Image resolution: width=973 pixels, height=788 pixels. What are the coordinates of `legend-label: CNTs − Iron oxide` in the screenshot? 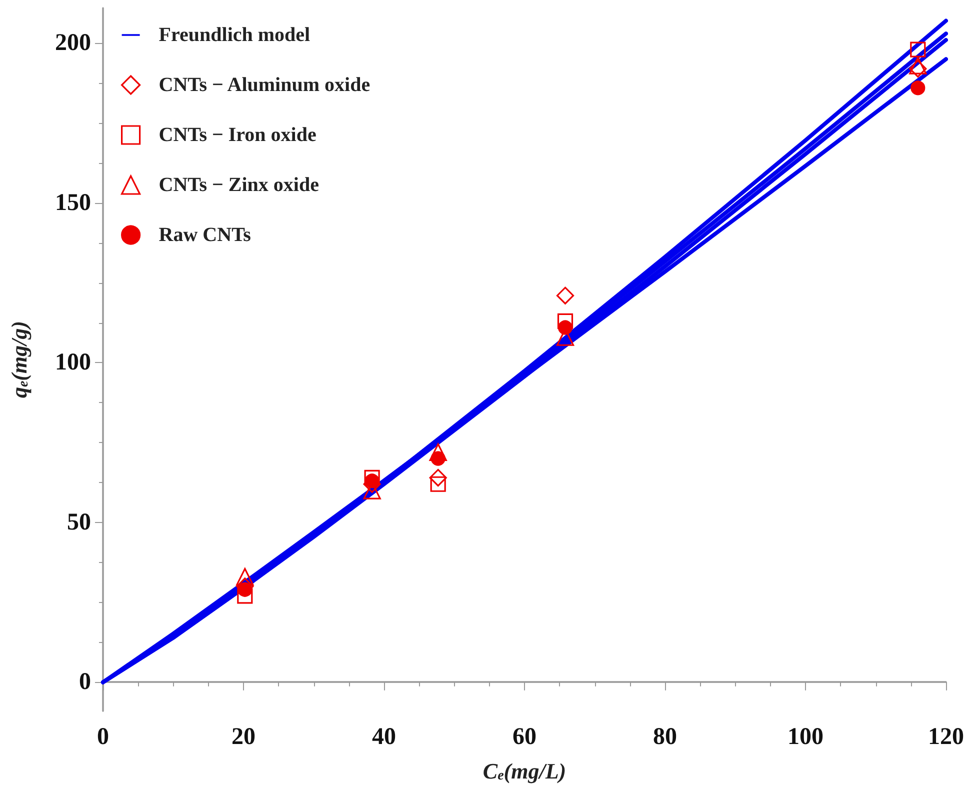 It's located at (237, 135).